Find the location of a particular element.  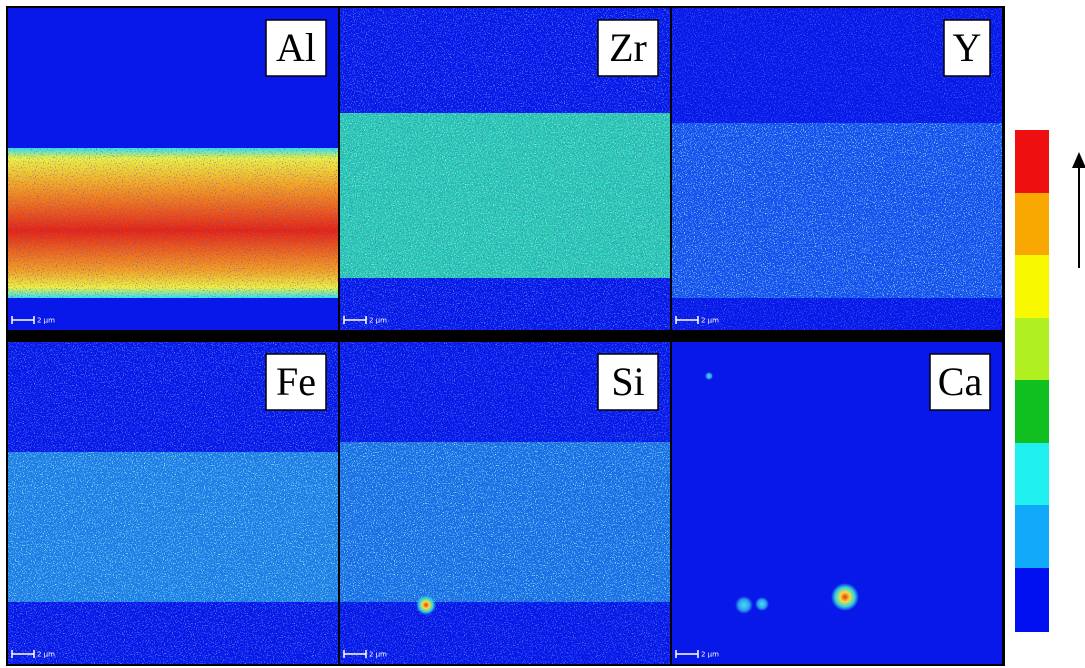

element-label: Y is located at coordinates (967, 47).